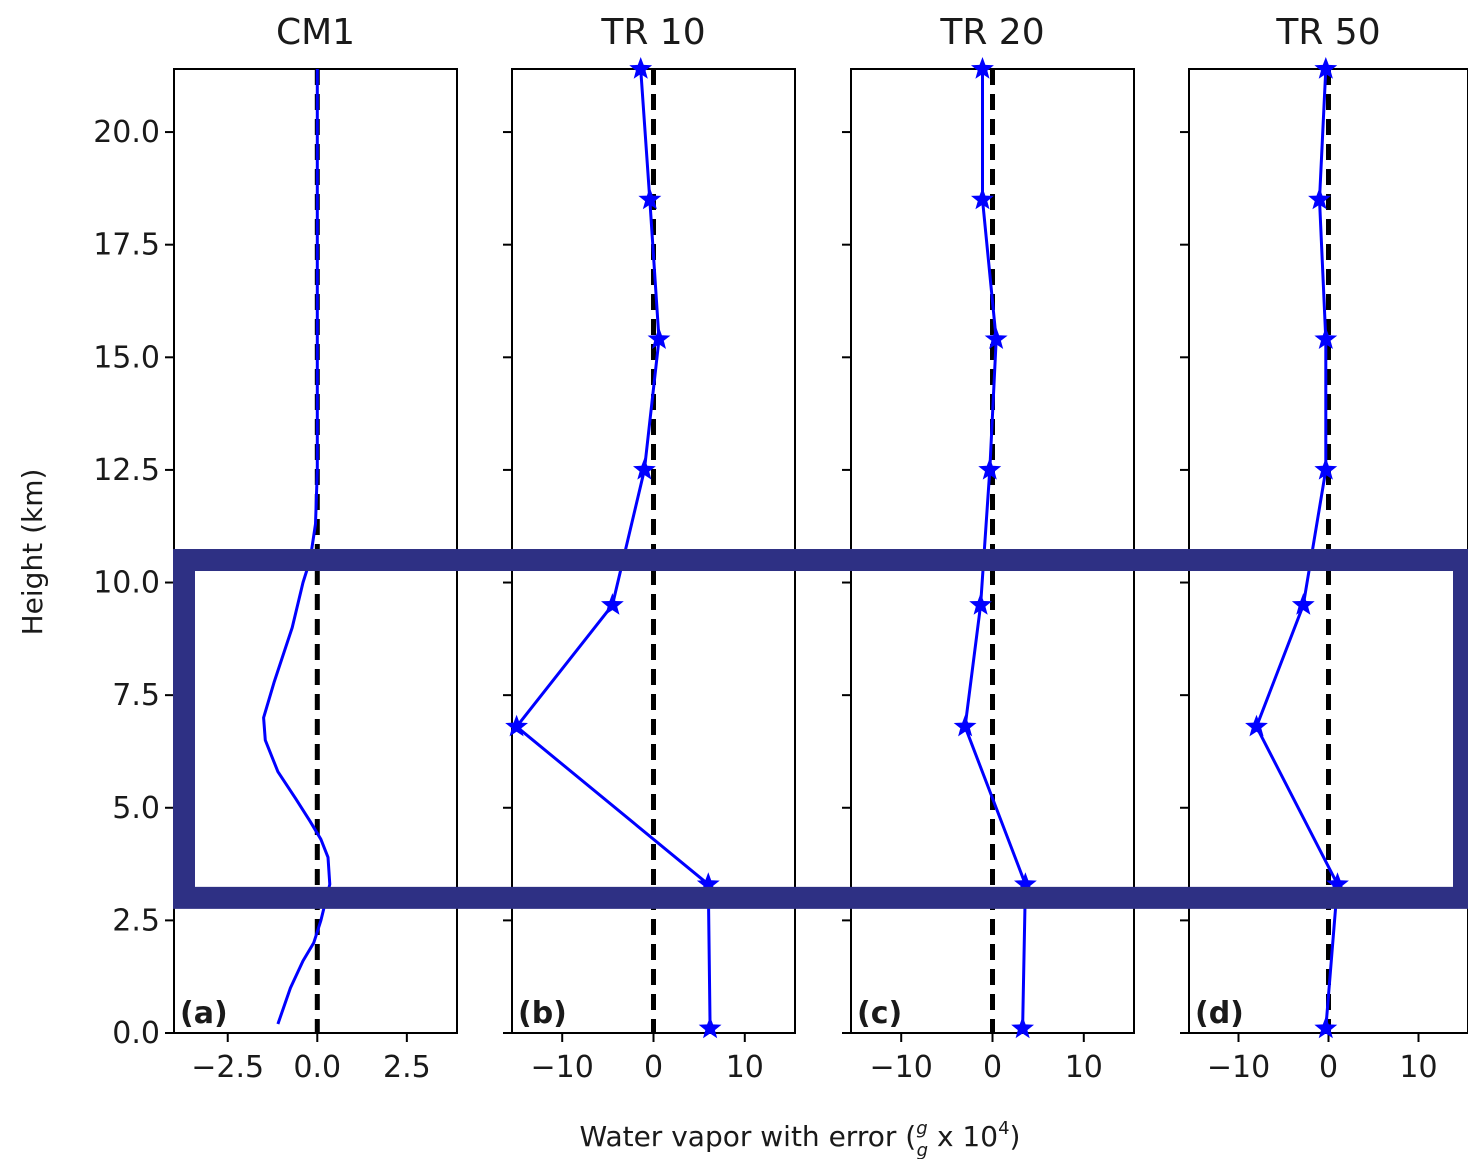 The height and width of the screenshot is (1159, 1468). I want to click on y-tick-label: 2.5, so click(136, 920).